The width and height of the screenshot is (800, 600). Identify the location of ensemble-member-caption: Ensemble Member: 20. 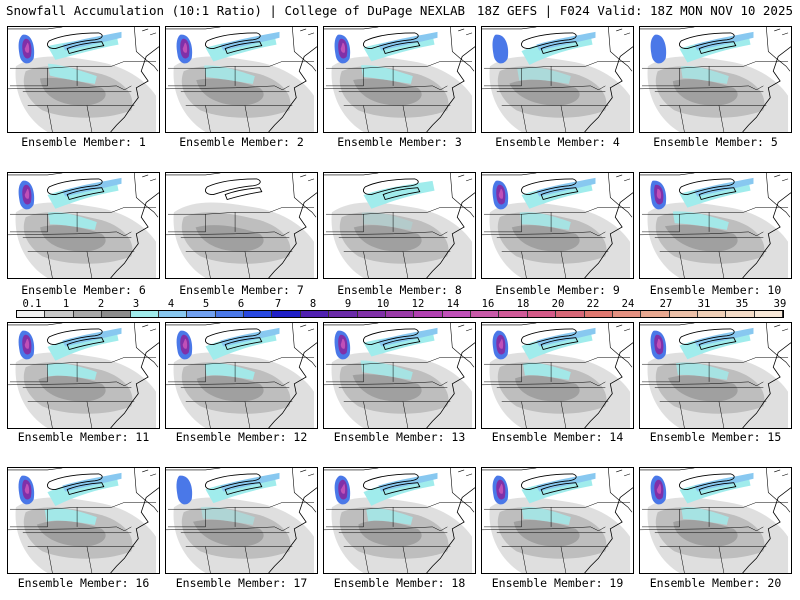
(715, 583).